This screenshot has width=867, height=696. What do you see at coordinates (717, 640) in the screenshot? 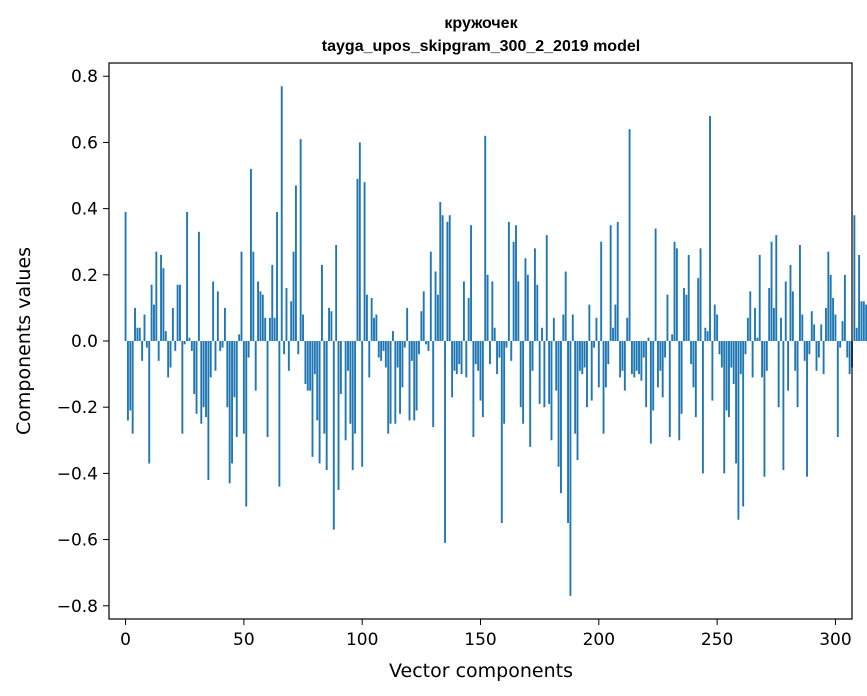
I see `x-tick-label: 250` at bounding box center [717, 640].